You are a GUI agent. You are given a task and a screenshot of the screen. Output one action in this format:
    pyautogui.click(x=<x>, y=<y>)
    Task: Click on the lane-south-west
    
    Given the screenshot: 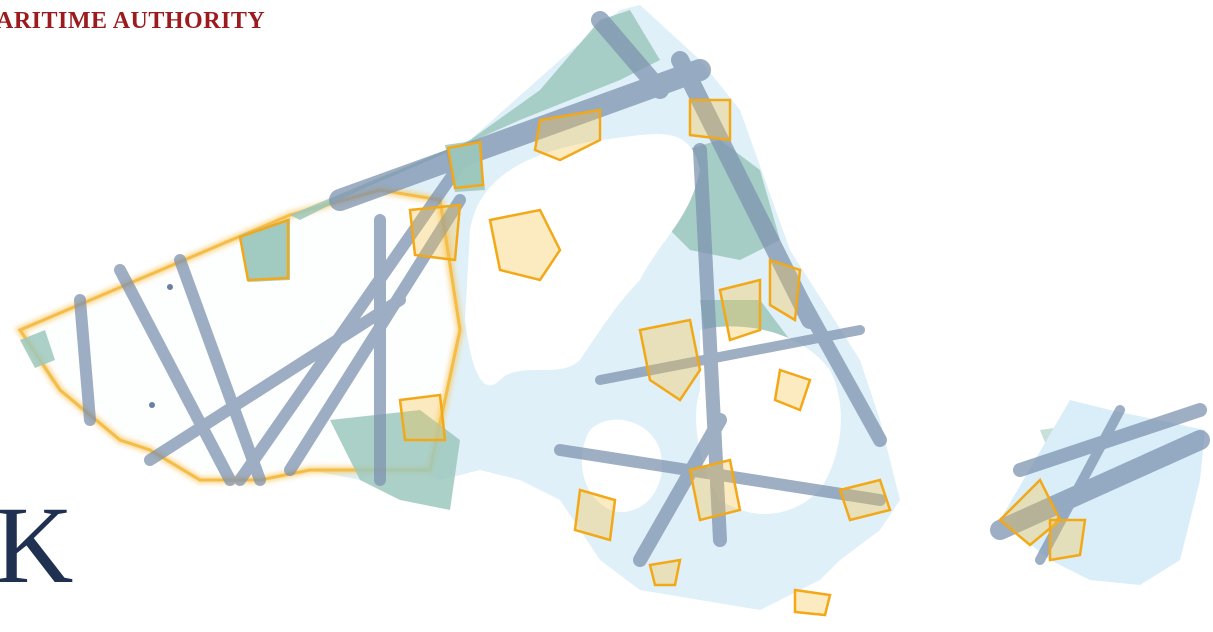 What is the action you would take?
    pyautogui.click(x=720, y=475)
    